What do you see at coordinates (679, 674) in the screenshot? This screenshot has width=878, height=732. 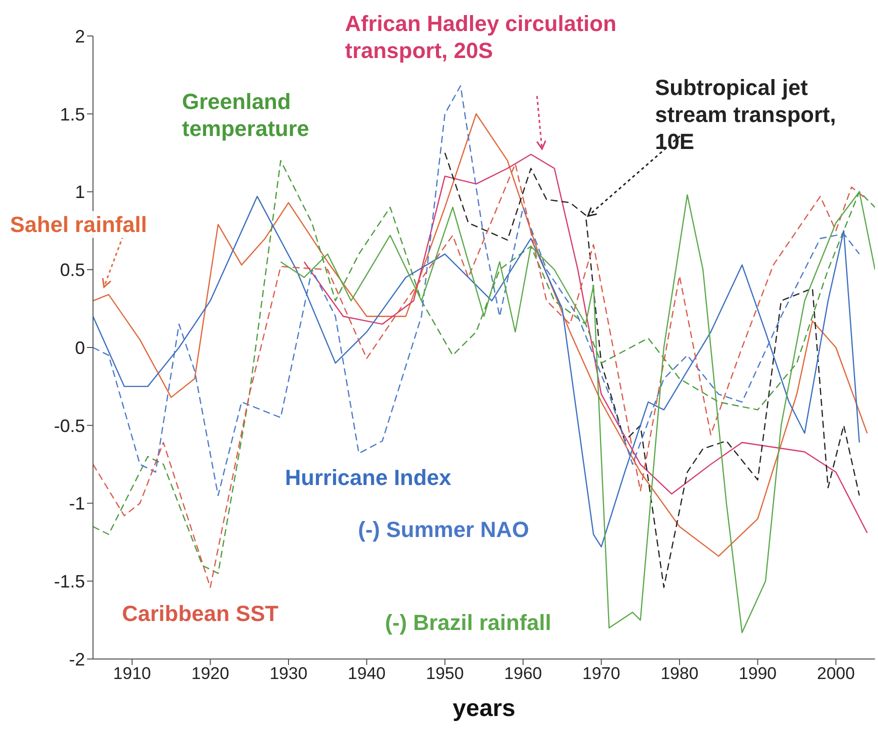 I see `x-tick-label: 1980` at bounding box center [679, 674].